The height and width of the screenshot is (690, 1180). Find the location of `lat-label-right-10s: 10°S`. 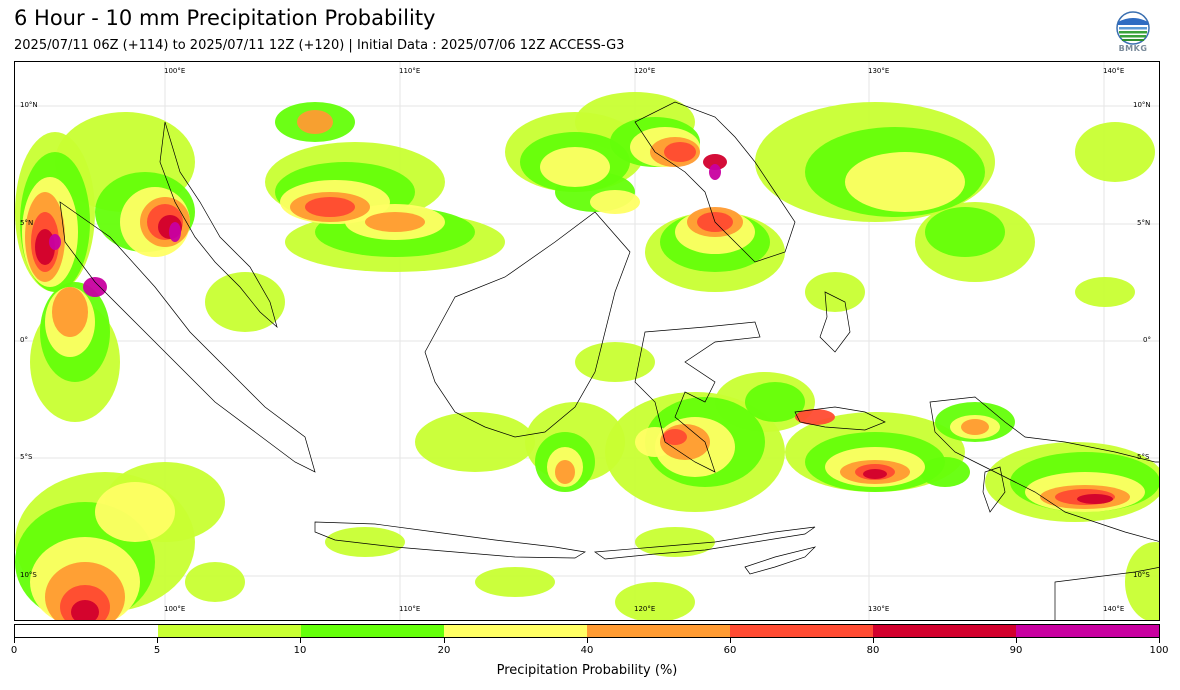

lat-label-right-10s: 10°S is located at coordinates (1141, 575).